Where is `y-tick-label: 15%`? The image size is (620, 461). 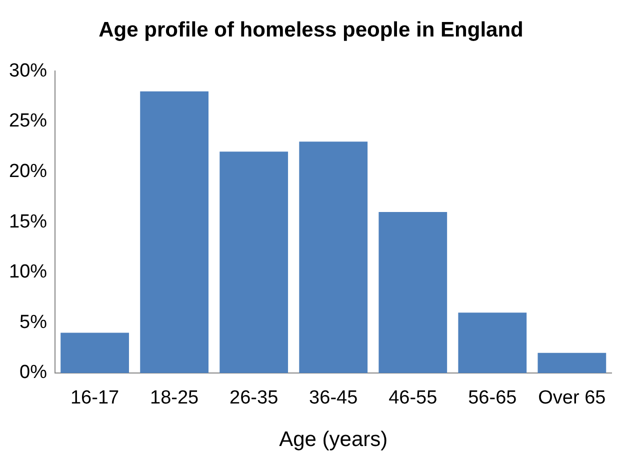
y-tick-label: 15% is located at coordinates (28, 221).